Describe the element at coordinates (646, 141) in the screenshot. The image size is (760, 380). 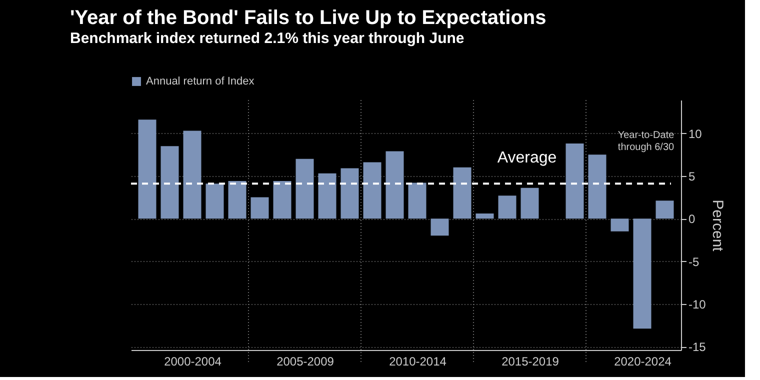
I see `annotation: Year-to-Date through 6/30` at that location.